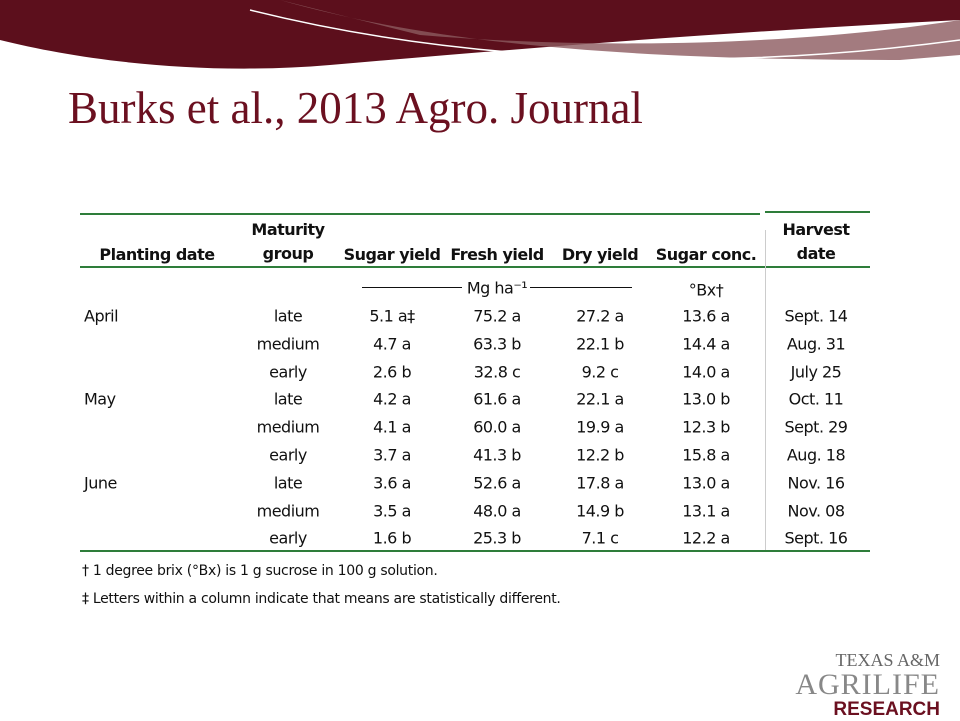  I want to click on cell: 2.6 b, so click(392, 372).